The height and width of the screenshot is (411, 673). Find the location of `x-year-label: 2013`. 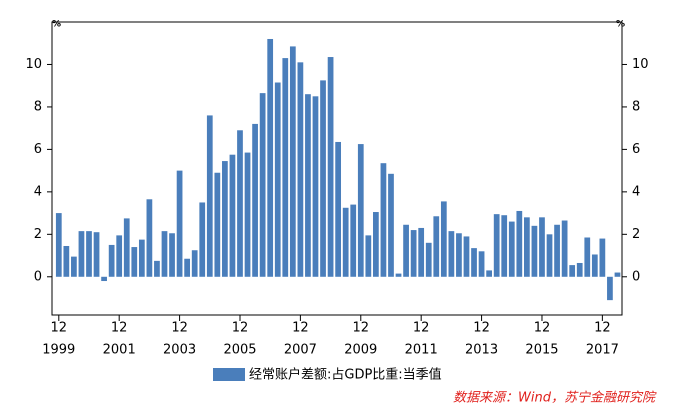

x-year-label: 2013 is located at coordinates (481, 350).